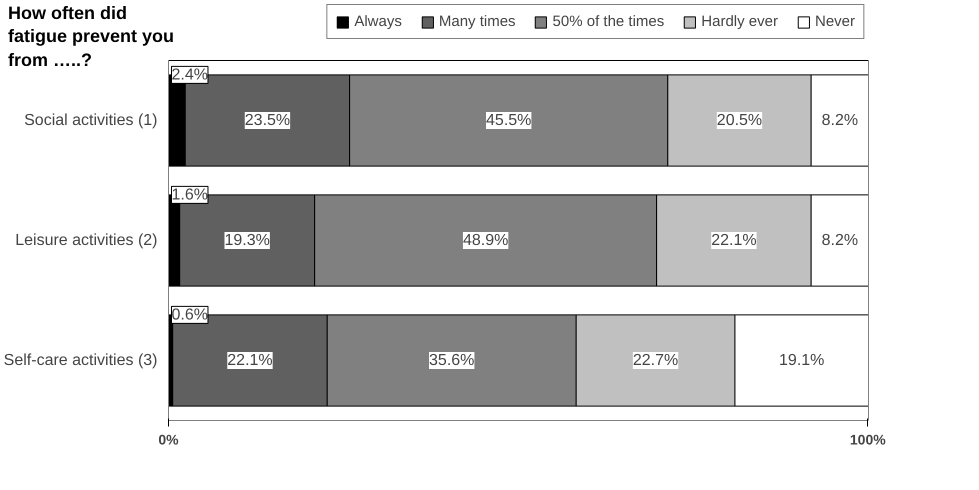  I want to click on data-label: 20.5%, so click(739, 121).